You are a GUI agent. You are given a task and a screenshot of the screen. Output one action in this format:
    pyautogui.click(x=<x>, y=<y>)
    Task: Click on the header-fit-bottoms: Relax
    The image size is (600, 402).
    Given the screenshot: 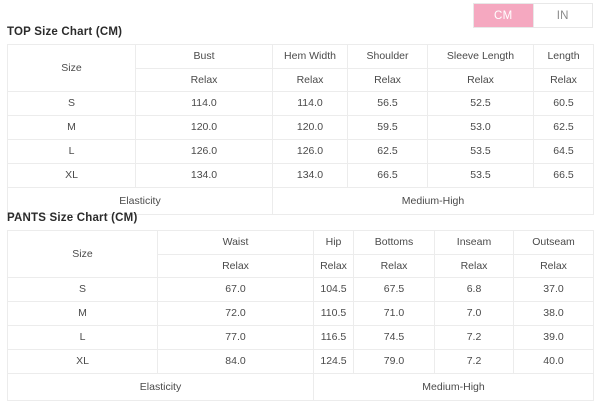 What is the action you would take?
    pyautogui.click(x=394, y=265)
    